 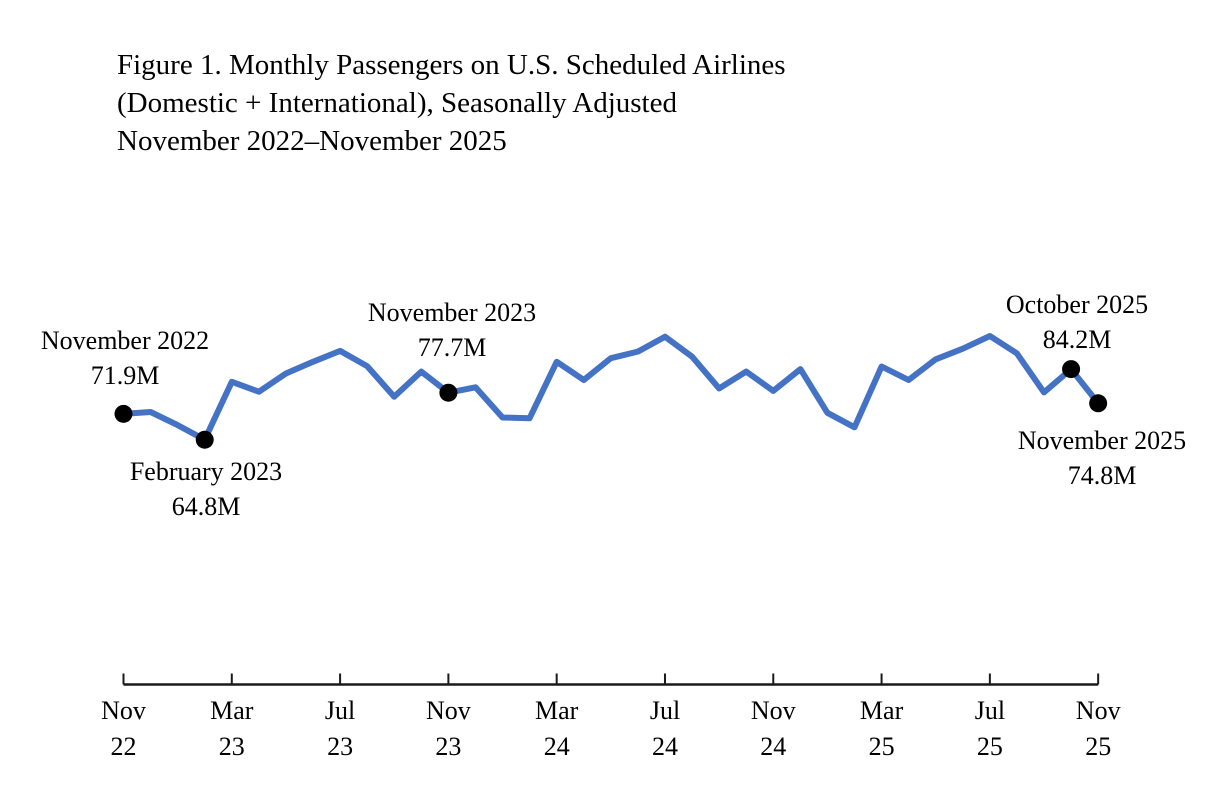 I want to click on annotation-month-label: November 2025, so click(x=1102, y=440).